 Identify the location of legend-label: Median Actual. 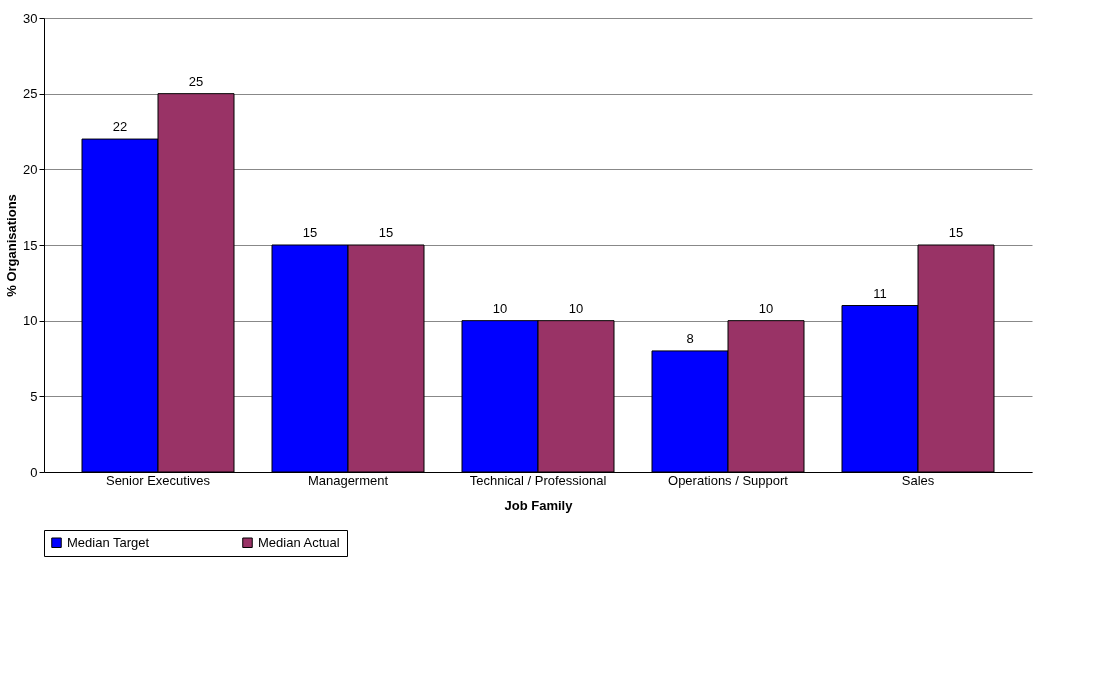
(299, 542).